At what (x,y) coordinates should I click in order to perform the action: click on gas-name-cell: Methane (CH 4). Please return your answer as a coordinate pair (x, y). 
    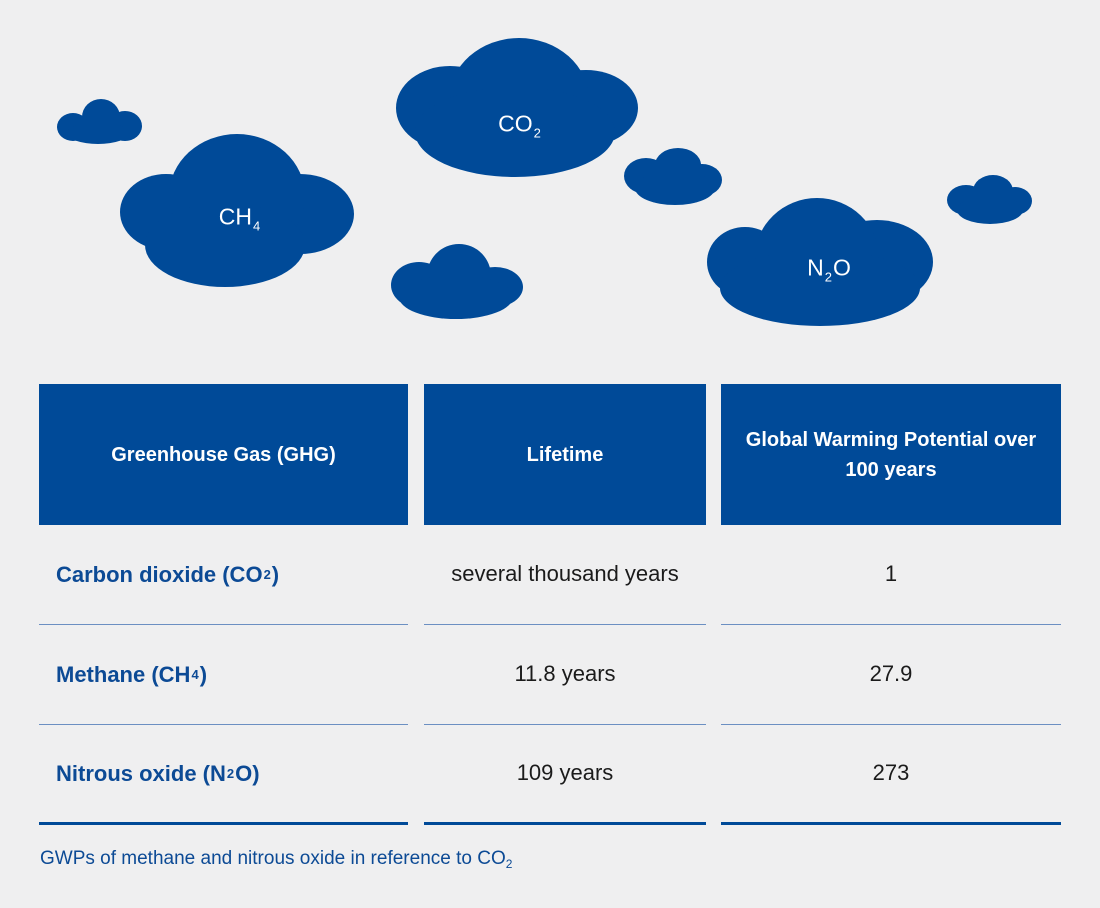
    Looking at the image, I should click on (223, 675).